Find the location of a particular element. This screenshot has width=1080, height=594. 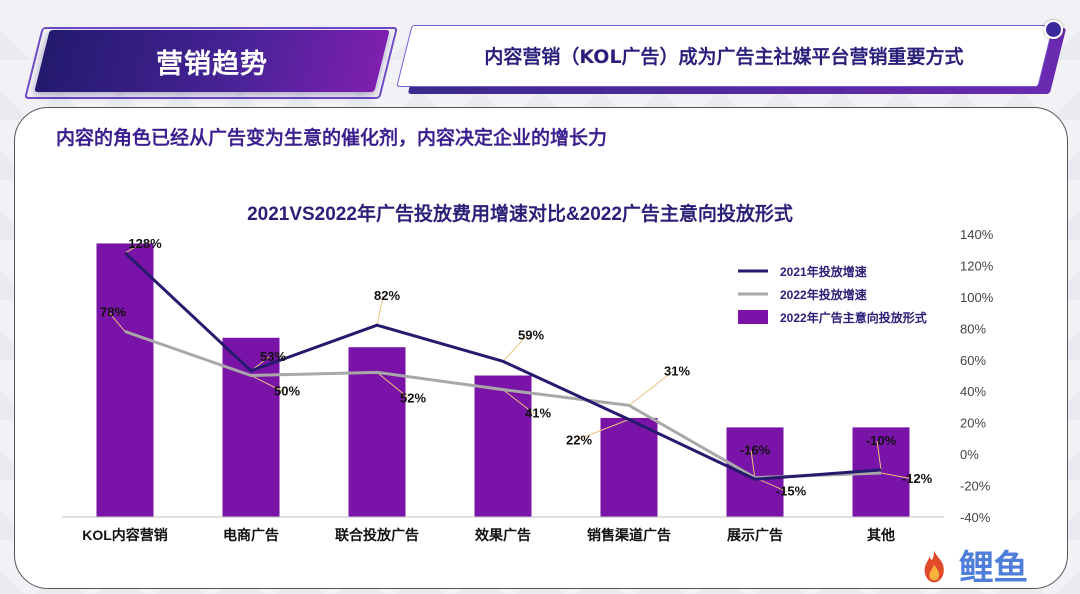

svg-text: 鲤鱼 is located at coordinates (993, 568).